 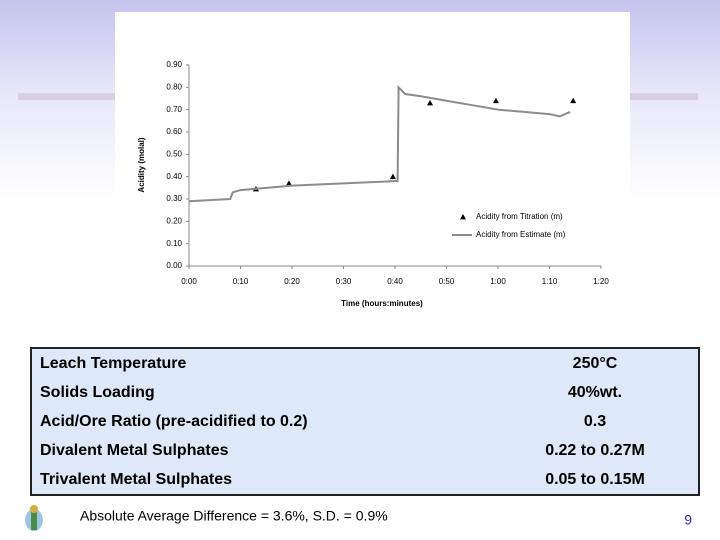 I want to click on x-tick-label: 0:10, so click(x=241, y=281).